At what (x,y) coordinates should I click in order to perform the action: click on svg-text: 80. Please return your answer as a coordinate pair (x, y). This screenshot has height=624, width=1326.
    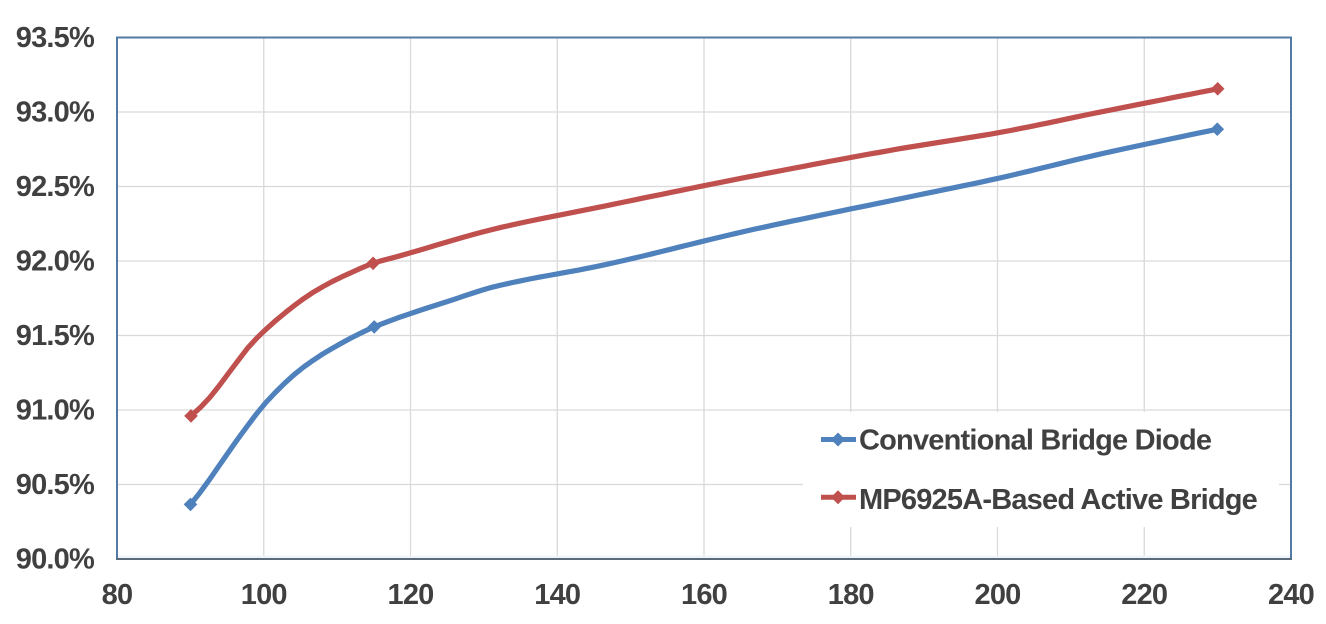
    Looking at the image, I should click on (117, 595).